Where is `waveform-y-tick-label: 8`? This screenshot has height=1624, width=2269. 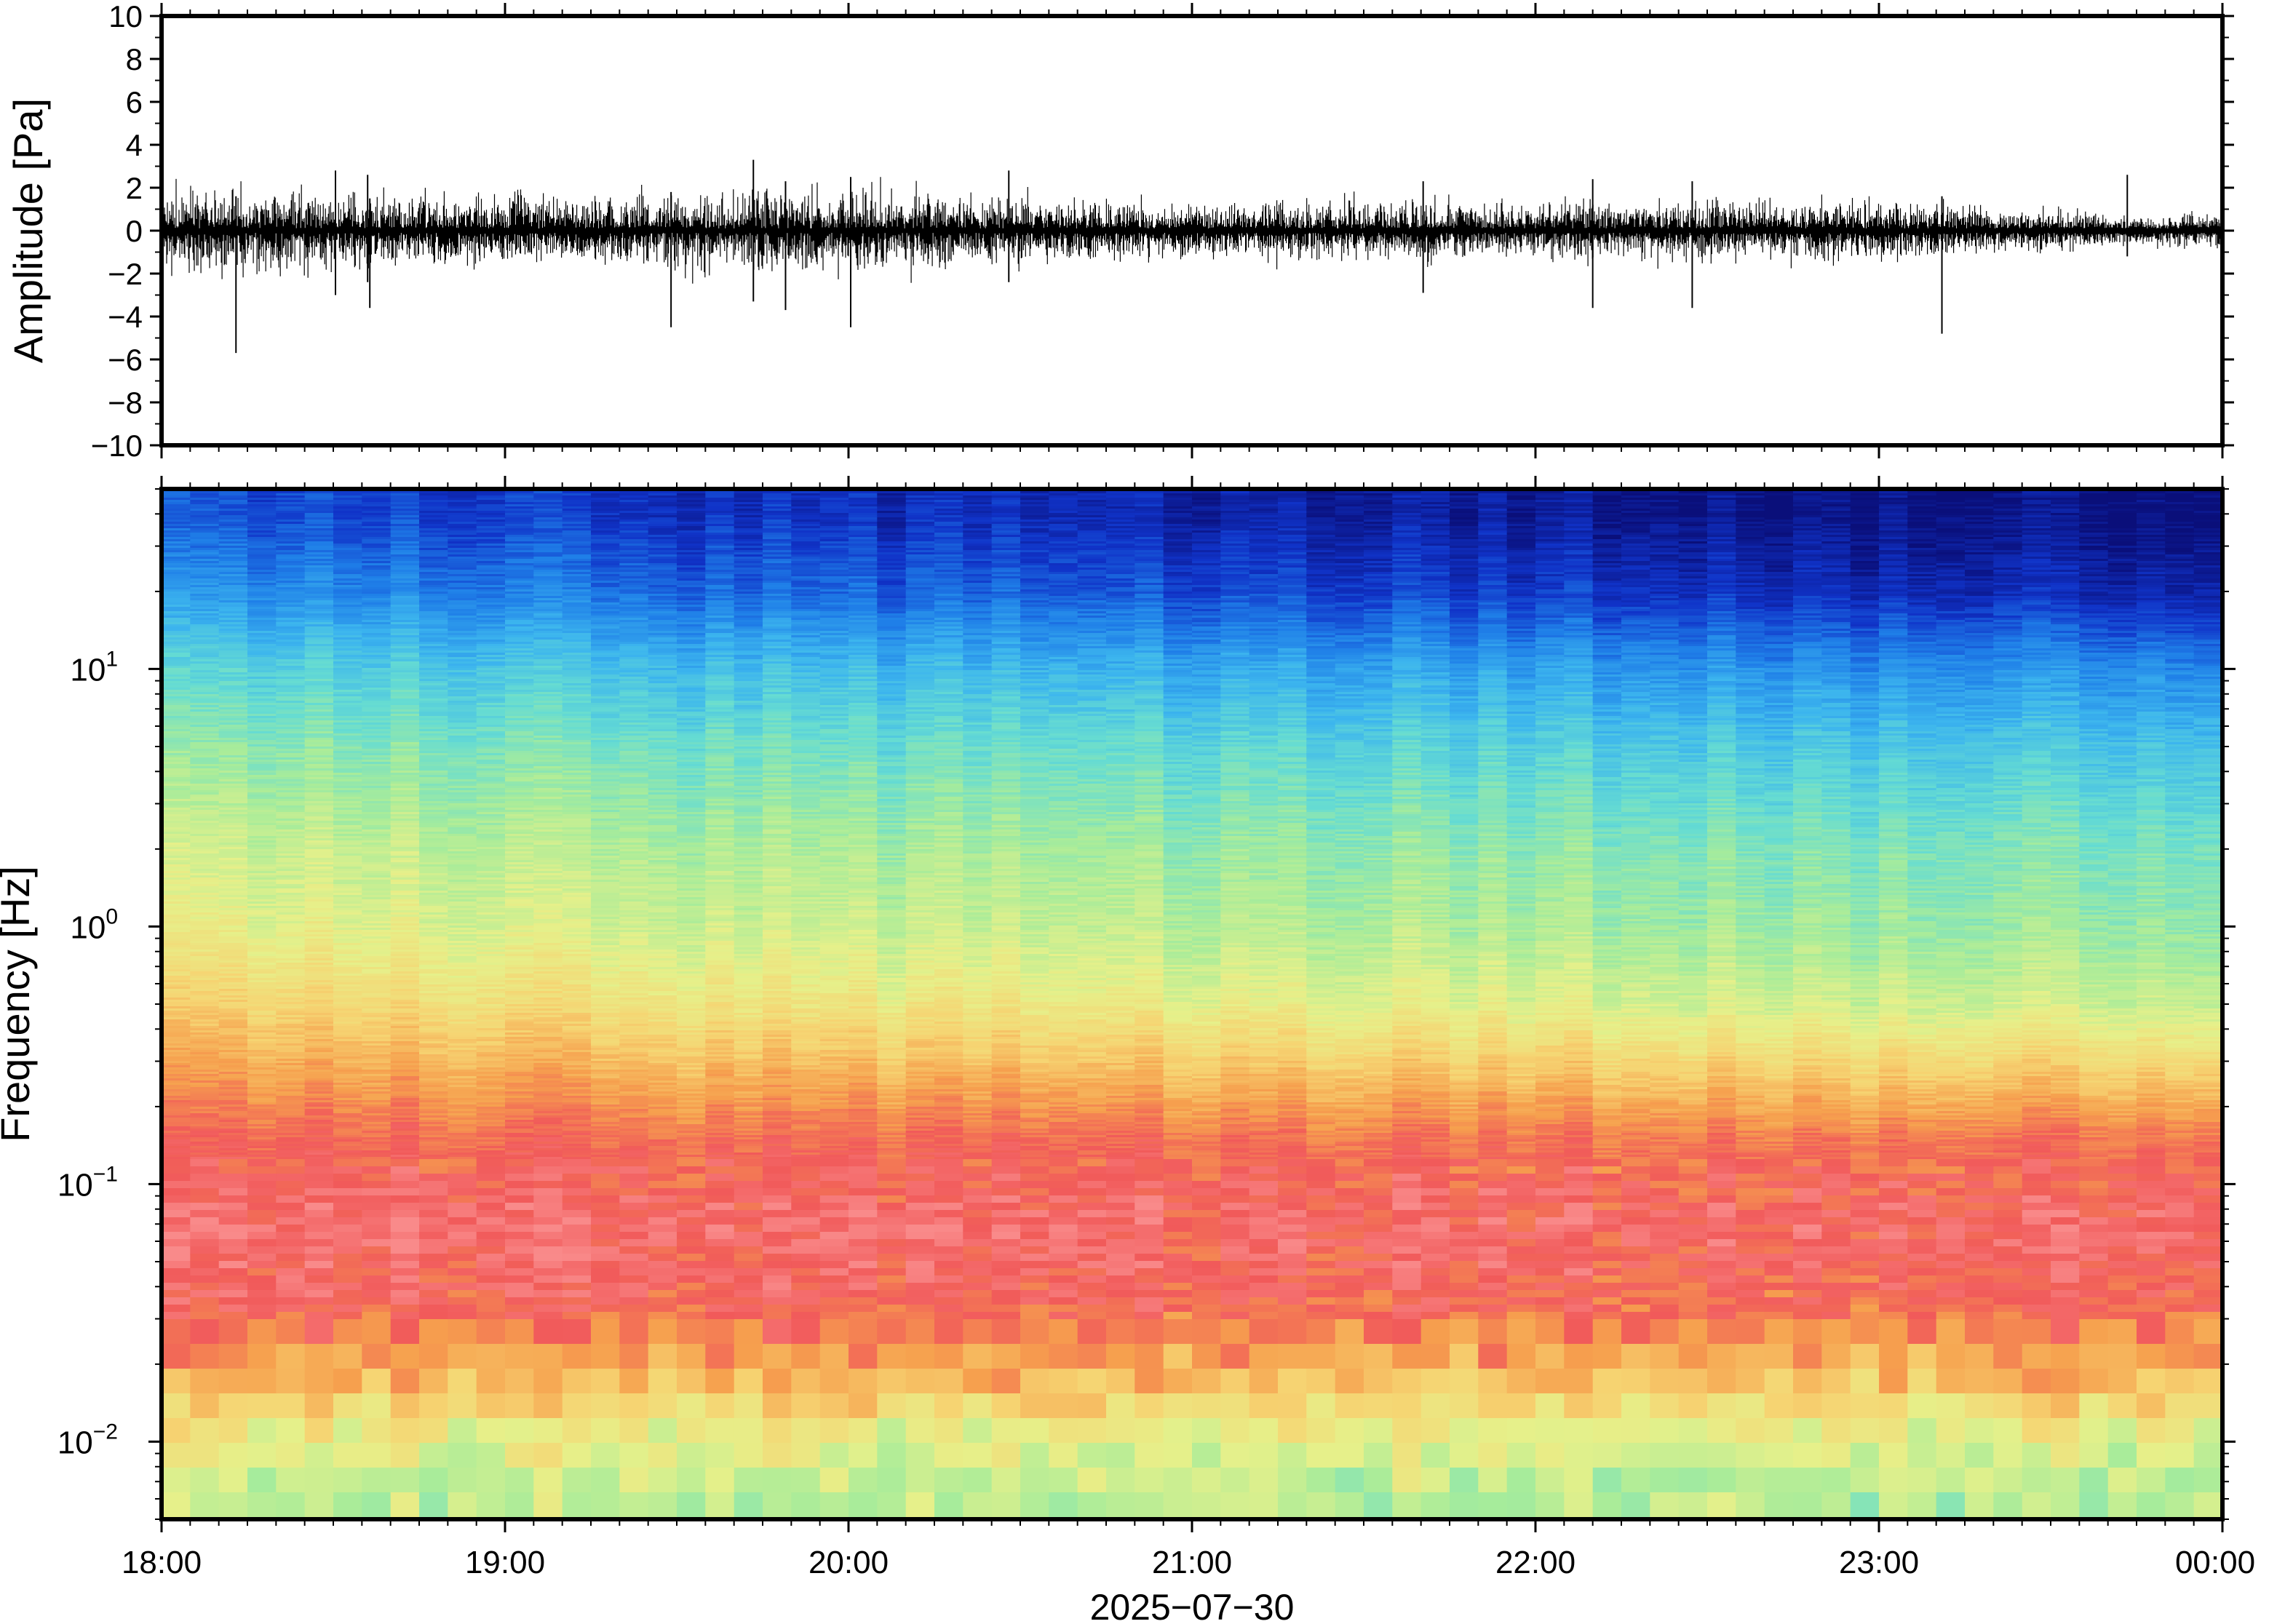 waveform-y-tick-label: 8 is located at coordinates (134, 59).